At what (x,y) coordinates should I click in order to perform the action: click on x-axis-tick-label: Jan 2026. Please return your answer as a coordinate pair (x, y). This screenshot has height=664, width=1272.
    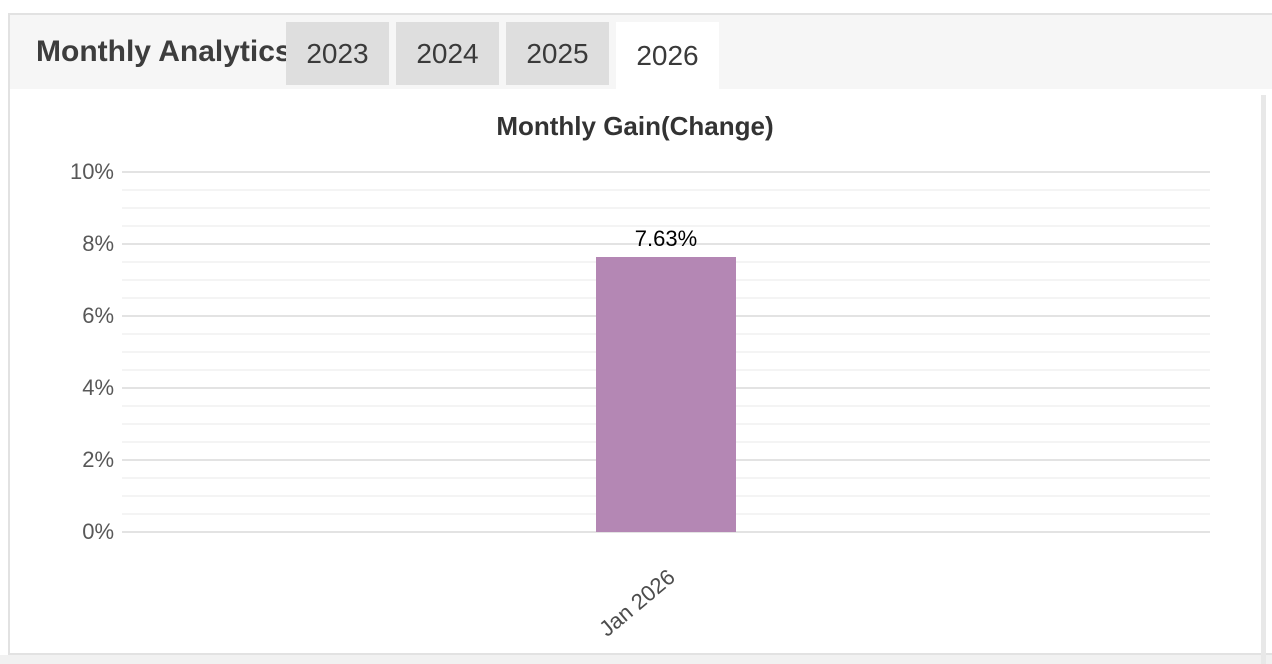
    Looking at the image, I should click on (637, 603).